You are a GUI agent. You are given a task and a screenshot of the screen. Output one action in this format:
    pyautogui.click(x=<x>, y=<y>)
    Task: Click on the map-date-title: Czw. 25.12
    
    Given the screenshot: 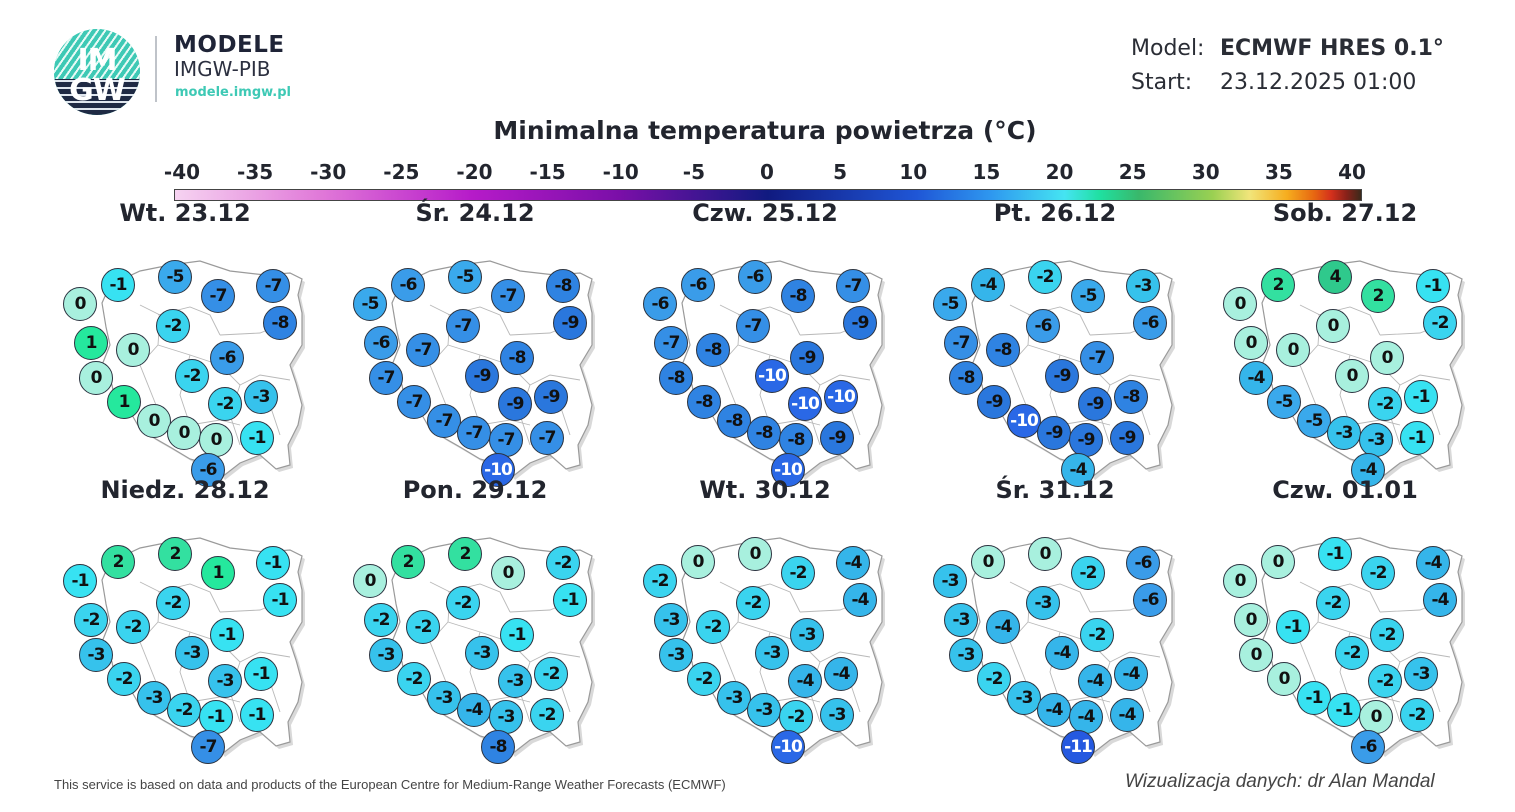 What is the action you would take?
    pyautogui.click(x=765, y=213)
    